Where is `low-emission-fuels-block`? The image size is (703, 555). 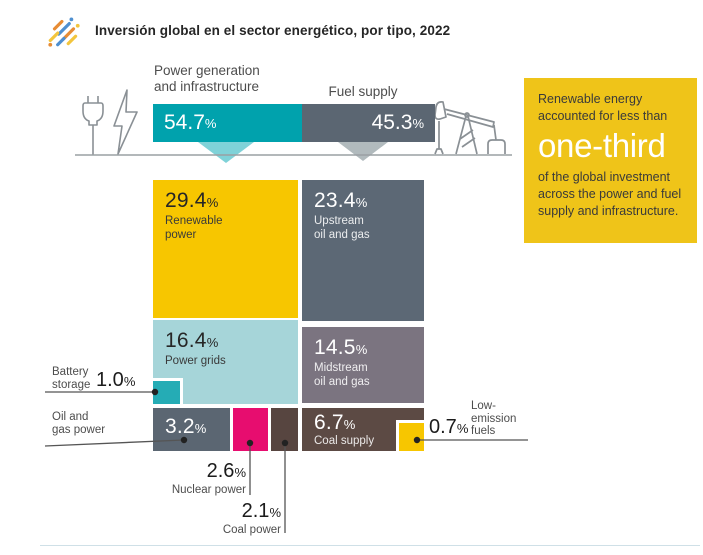
low-emission-fuels-block is located at coordinates (410, 435).